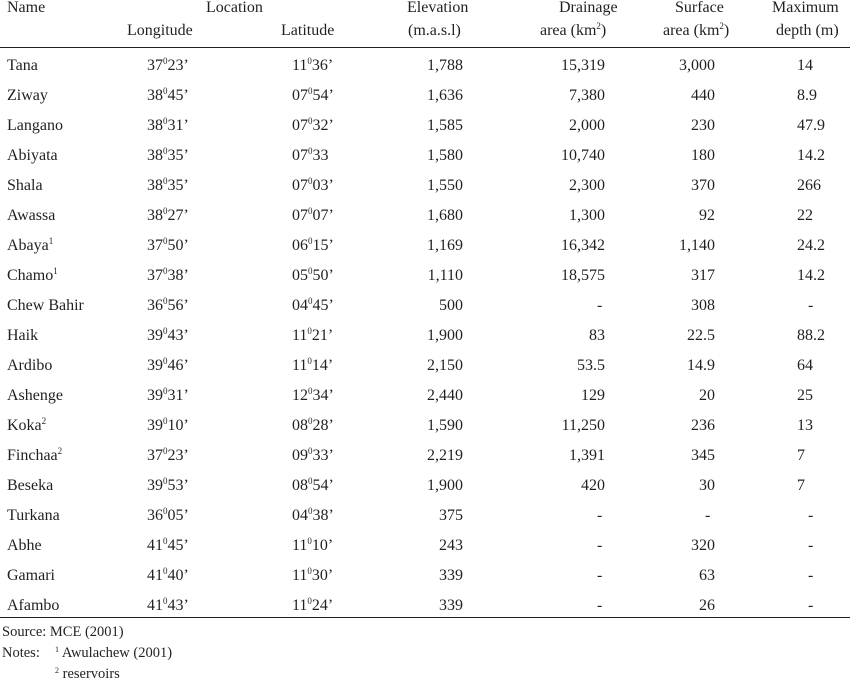 The width and height of the screenshot is (850, 683). What do you see at coordinates (168, 365) in the screenshot?
I see `longitude-cell: 39046’` at bounding box center [168, 365].